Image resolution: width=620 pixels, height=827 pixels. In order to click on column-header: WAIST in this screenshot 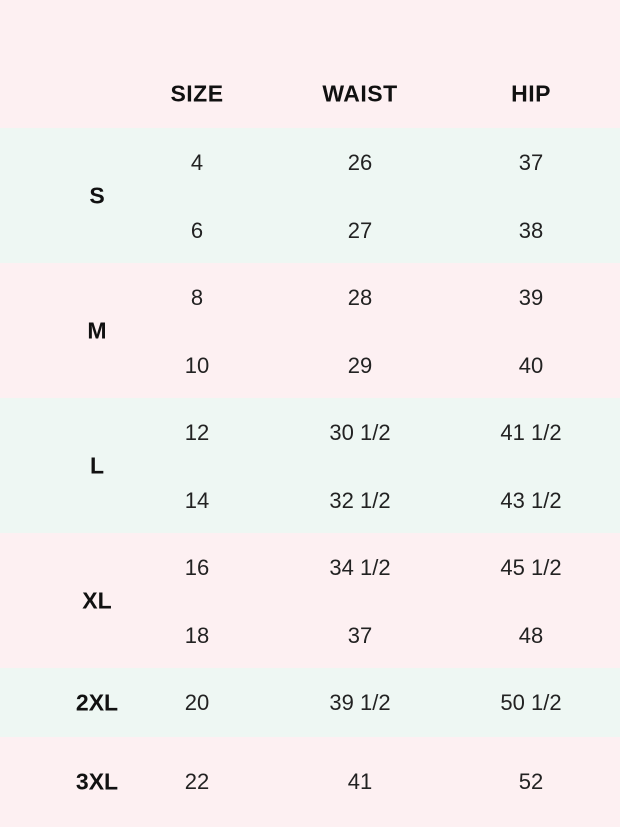, I will do `click(360, 93)`.